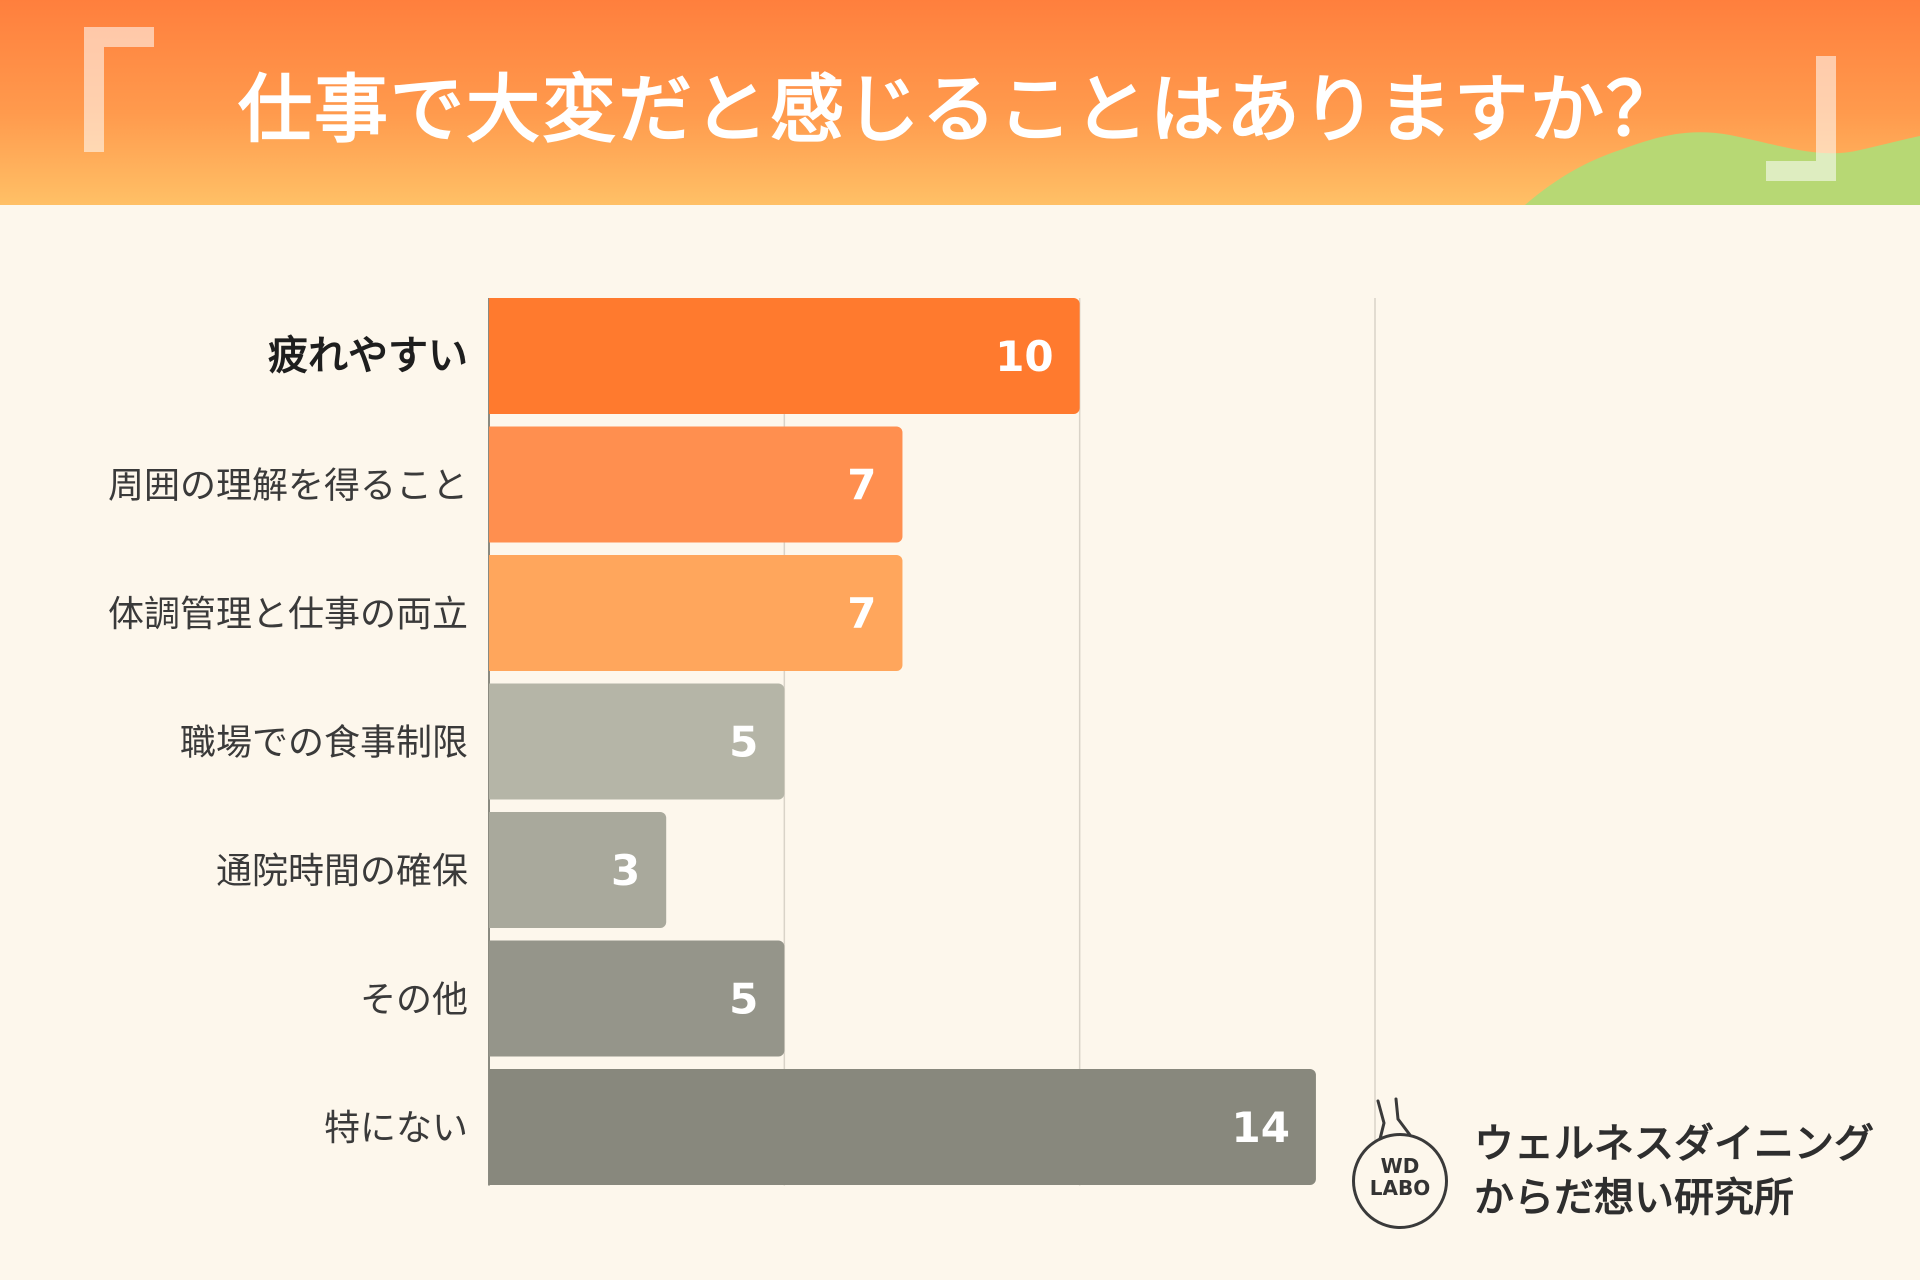  Describe the element at coordinates (1722, 168) in the screenshot. I see `hill-decoration` at that location.